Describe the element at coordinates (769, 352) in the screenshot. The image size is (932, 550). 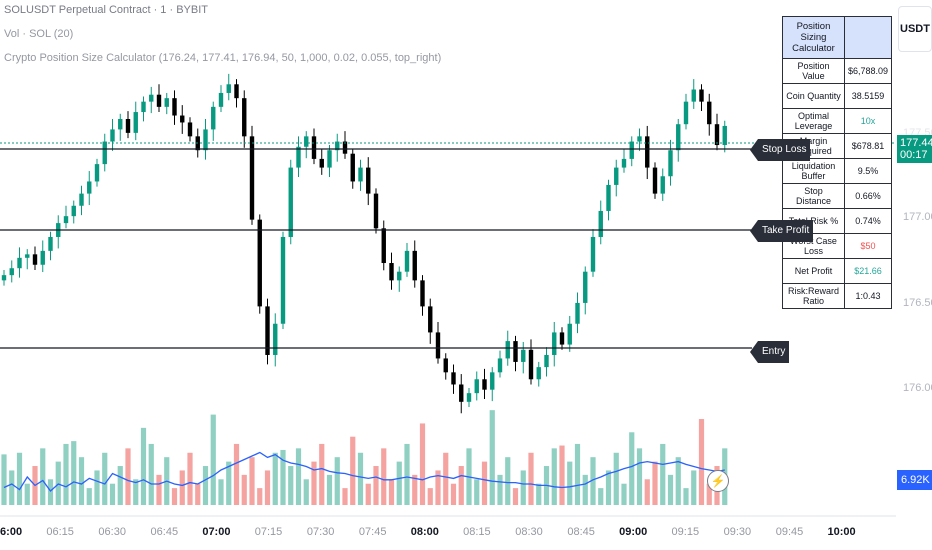
I see `entry-label: Entry` at that location.